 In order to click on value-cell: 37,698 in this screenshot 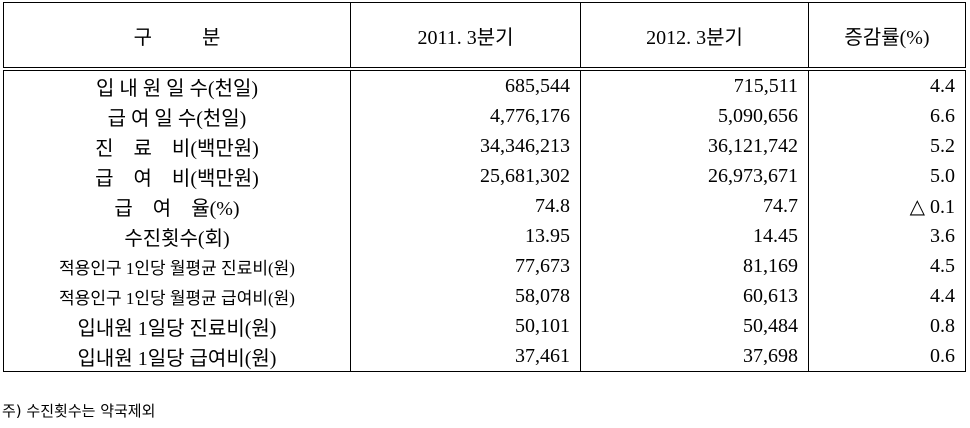, I will do `click(694, 356)`.